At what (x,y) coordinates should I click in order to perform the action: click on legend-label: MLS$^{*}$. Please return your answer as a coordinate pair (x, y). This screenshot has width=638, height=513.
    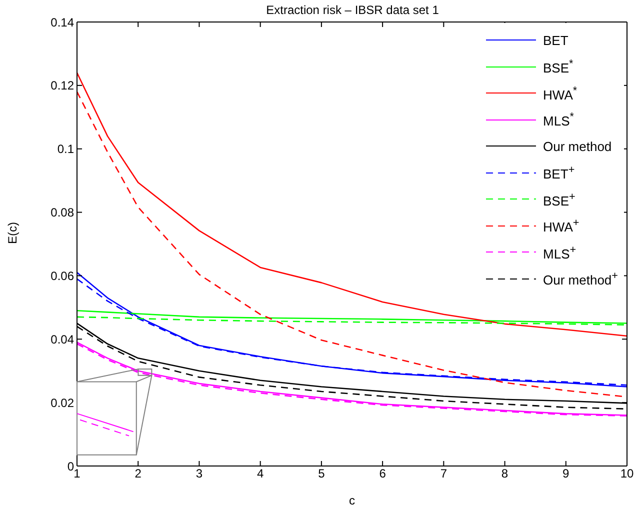
    Looking at the image, I should click on (558, 119).